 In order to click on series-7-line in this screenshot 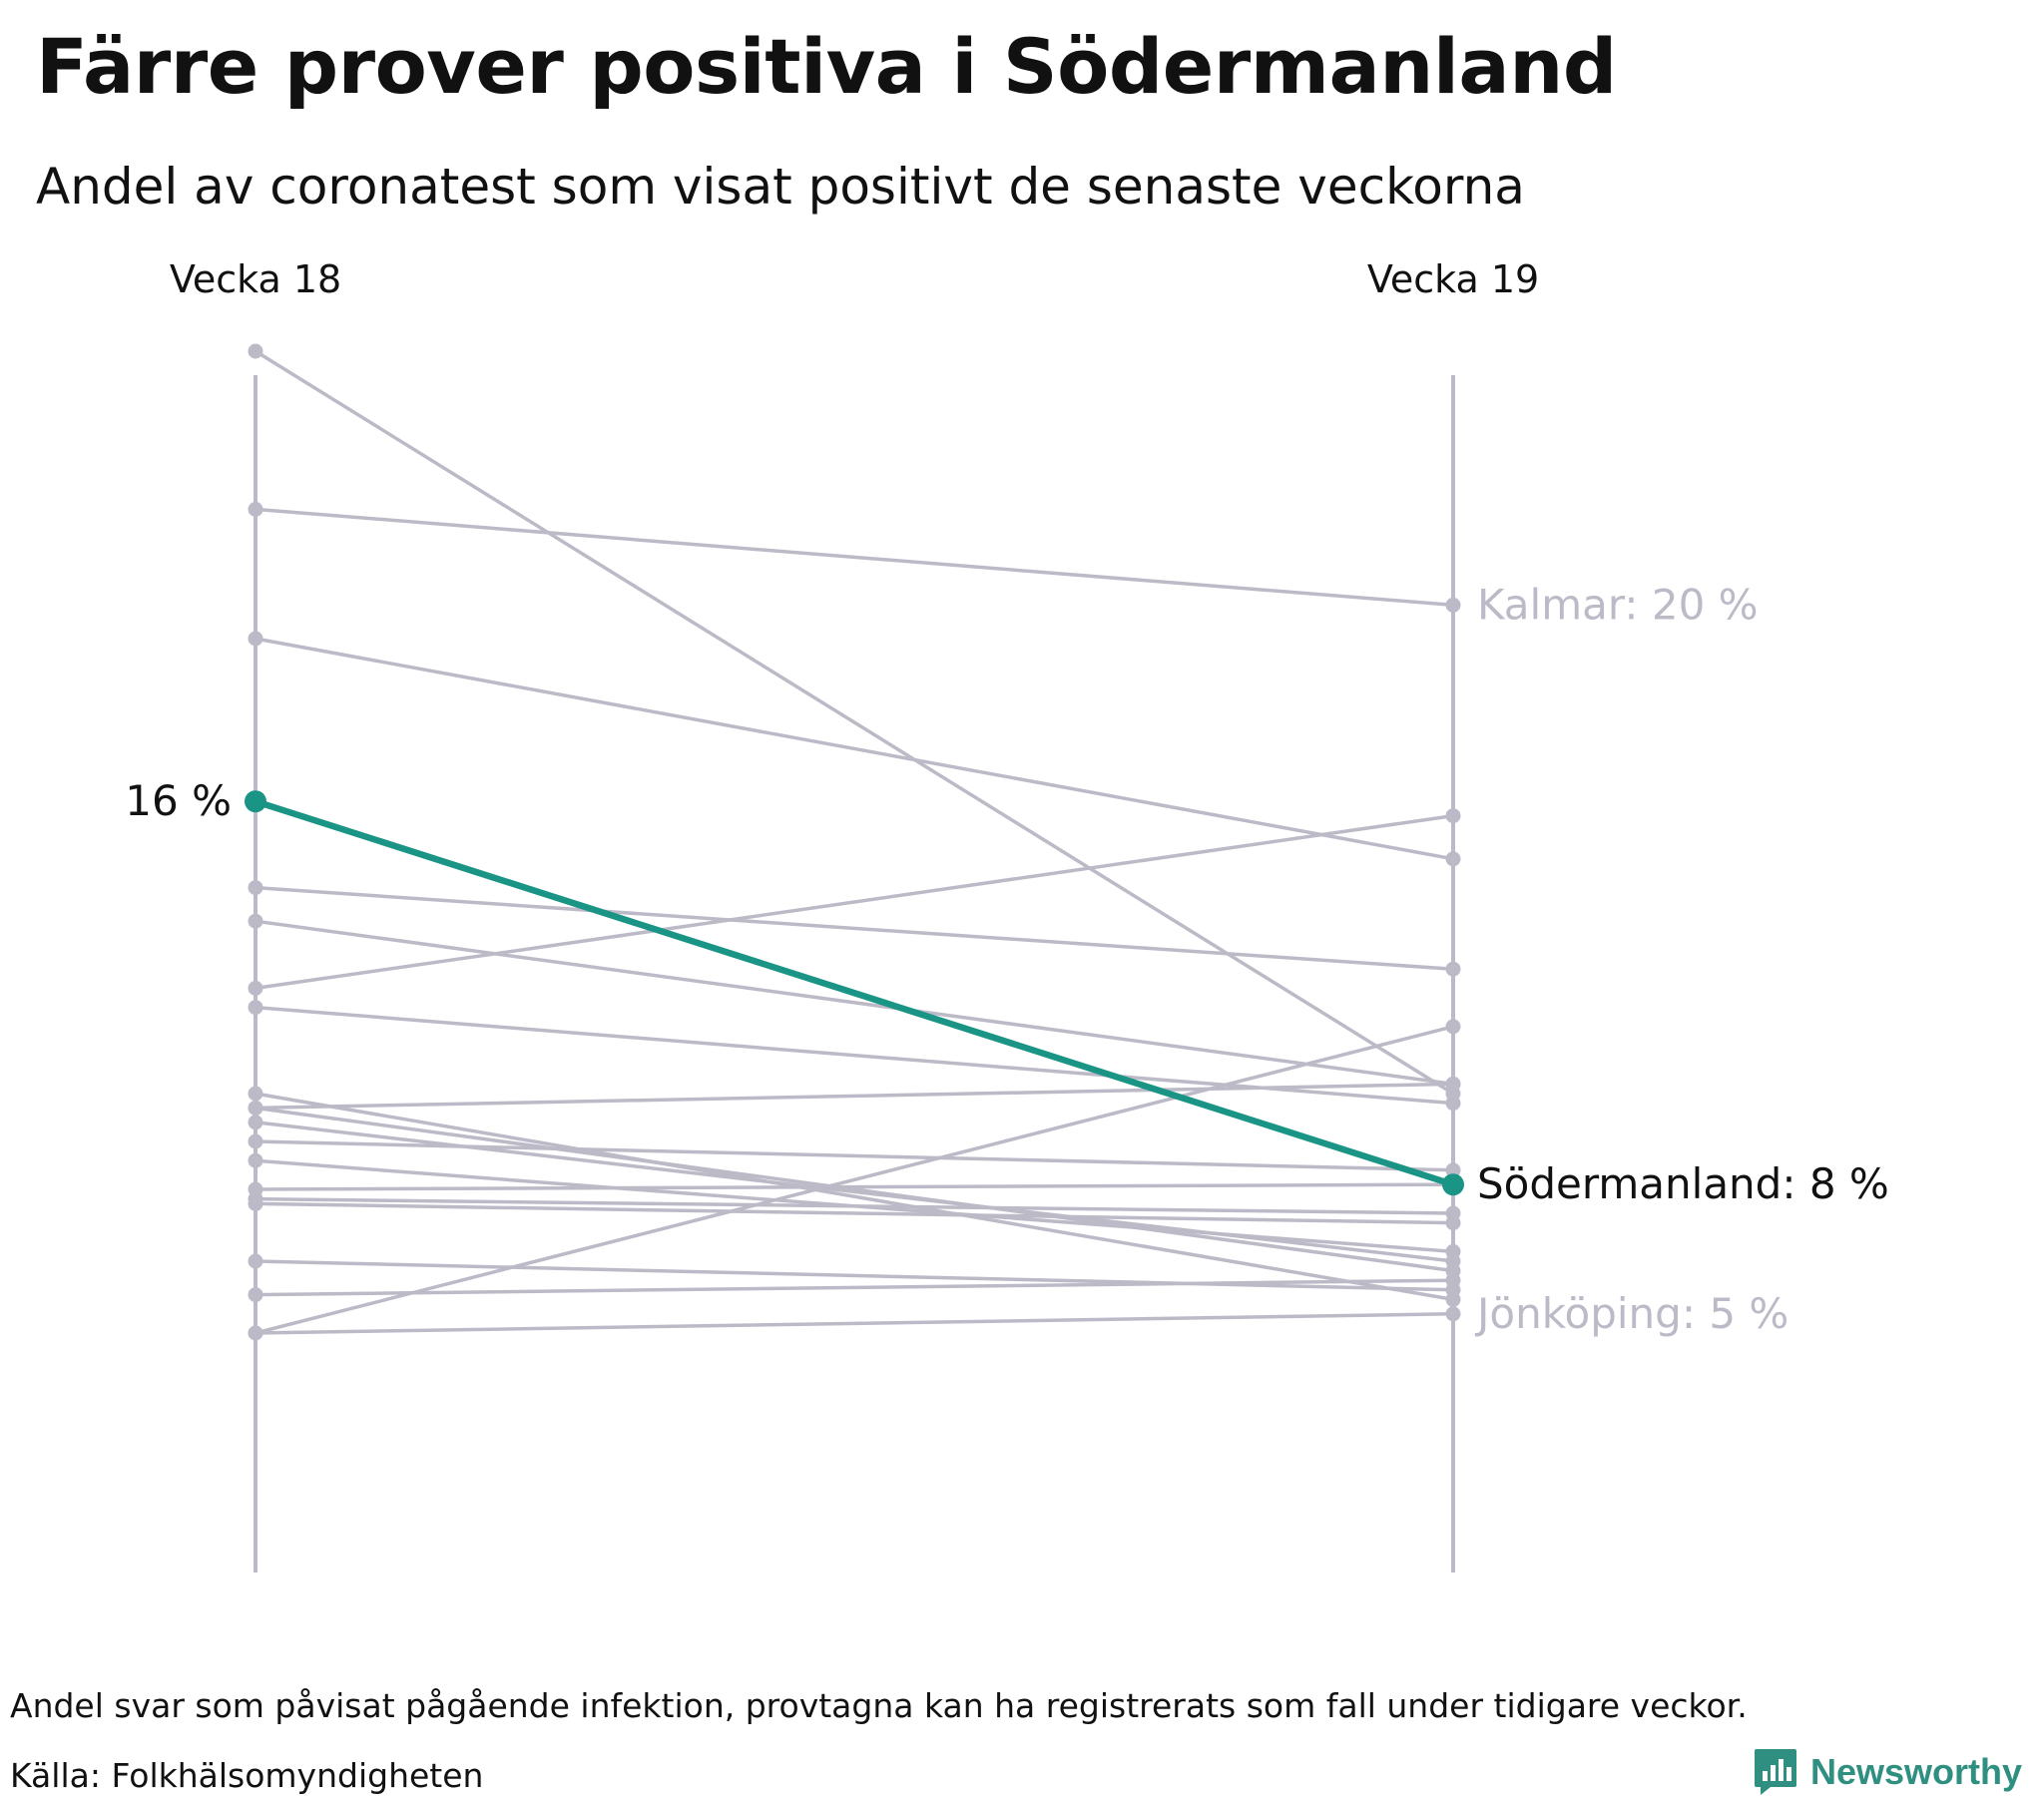, I will do `click(854, 1197)`.